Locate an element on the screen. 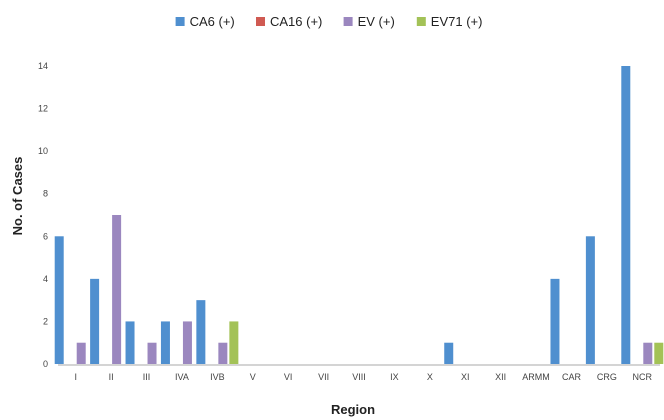 This screenshot has height=420, width=664. x-tick-label: II is located at coordinates (111, 377).